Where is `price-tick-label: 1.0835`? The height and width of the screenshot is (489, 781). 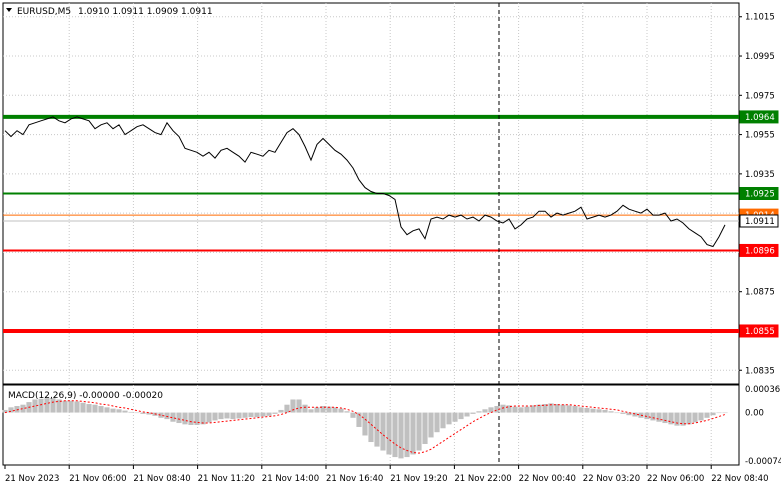 price-tick-label: 1.0835 is located at coordinates (760, 371).